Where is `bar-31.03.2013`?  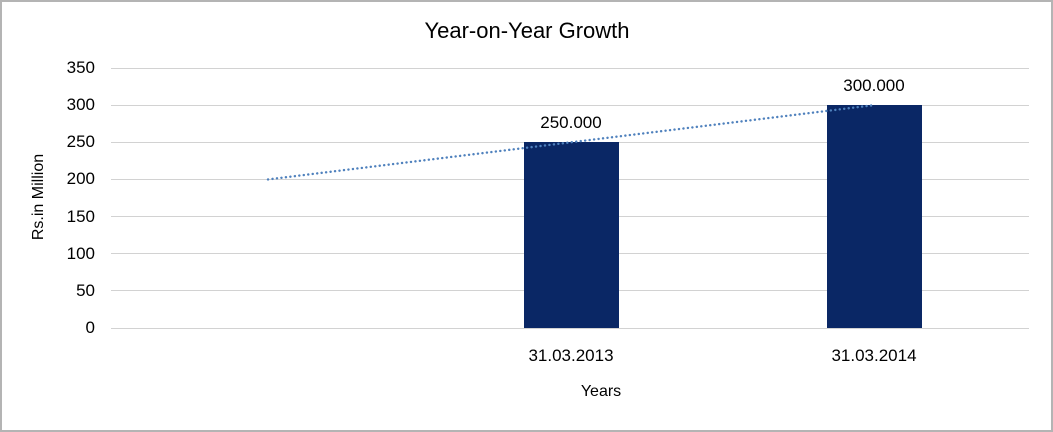 bar-31.03.2013 is located at coordinates (571, 235).